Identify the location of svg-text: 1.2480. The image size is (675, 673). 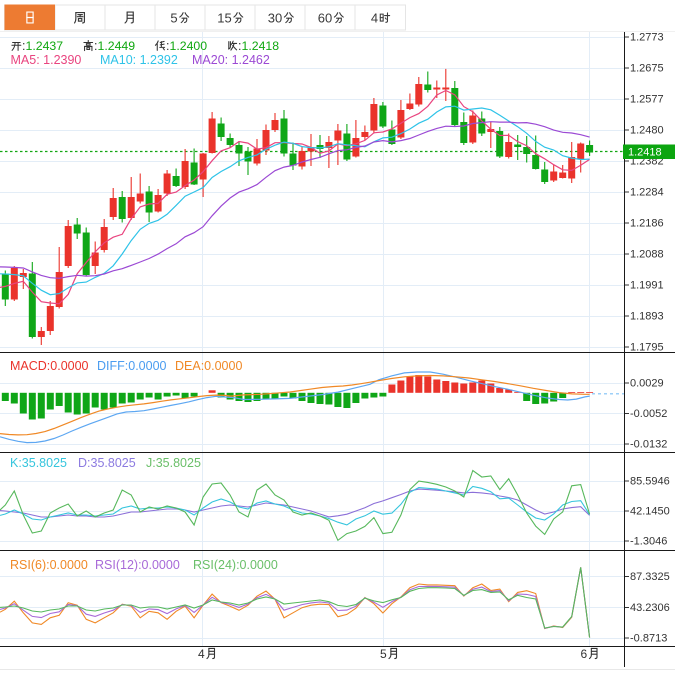
(647, 131).